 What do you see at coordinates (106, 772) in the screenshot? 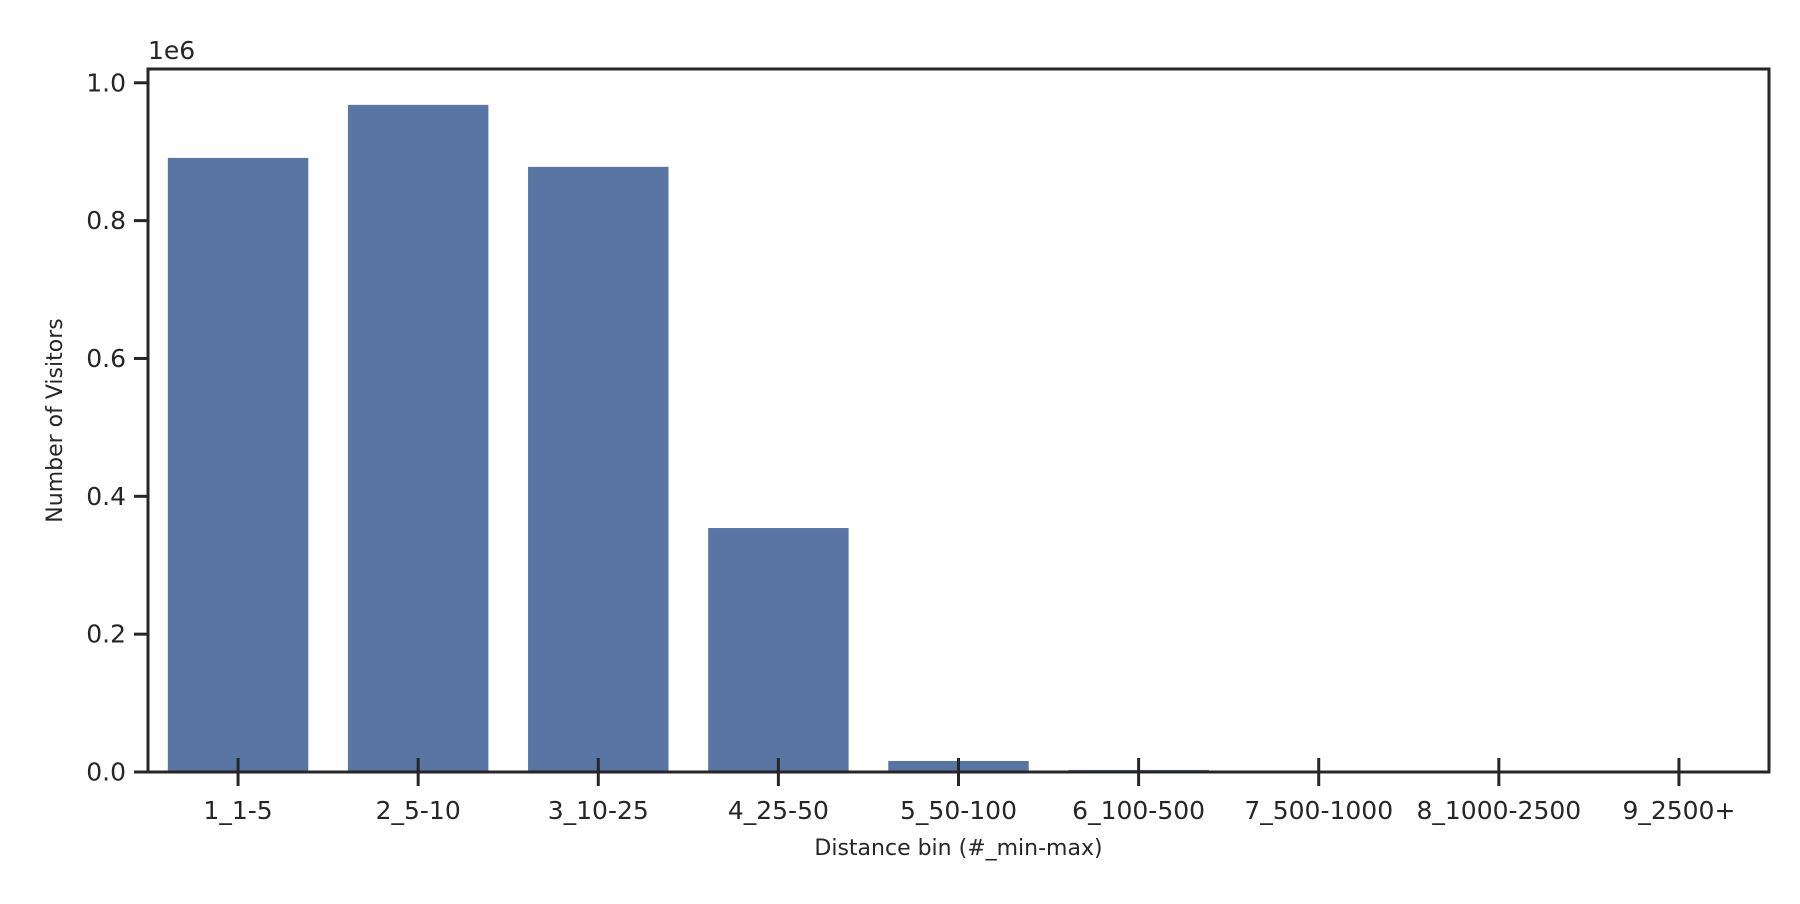
I see `y-tick-label: 0.0` at bounding box center [106, 772].